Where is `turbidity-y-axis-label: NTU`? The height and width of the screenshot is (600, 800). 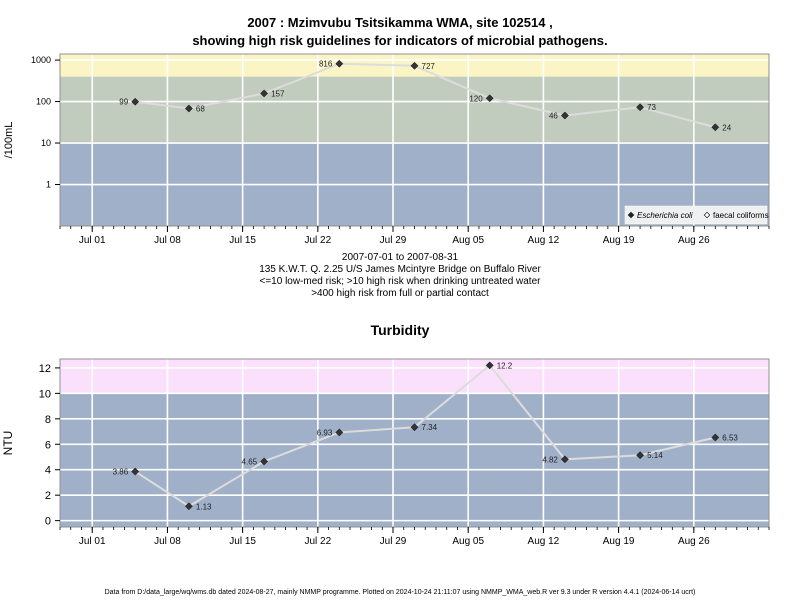 turbidity-y-axis-label: NTU is located at coordinates (8, 443).